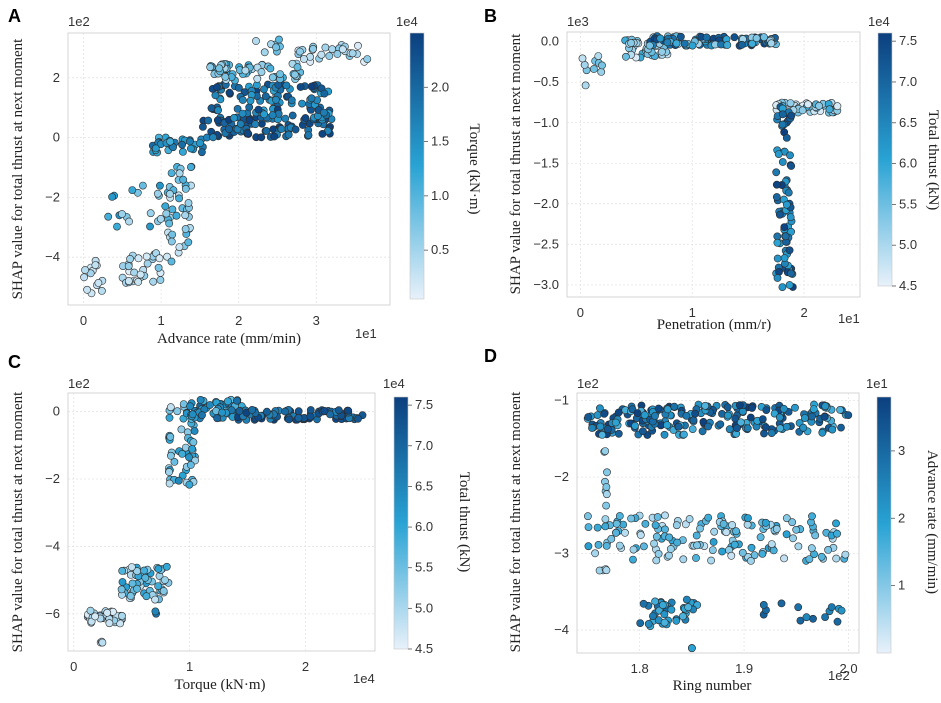 The height and width of the screenshot is (703, 941). I want to click on y-tick-label: −1.0, so click(546, 122).